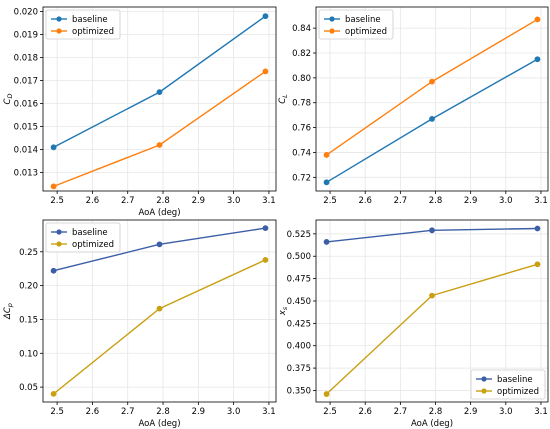 This screenshot has height=429, width=550. What do you see at coordinates (301, 79) in the screenshot?
I see `y-tick-label: 0.80` at bounding box center [301, 79].